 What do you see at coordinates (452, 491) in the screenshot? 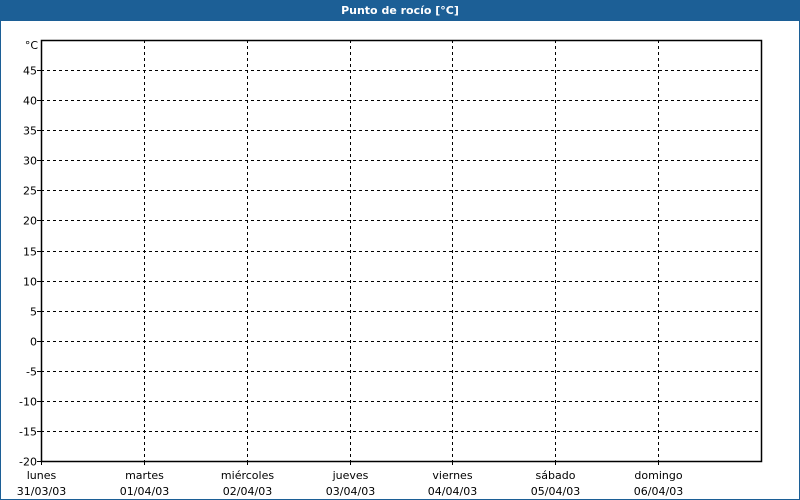
I see `x-tick-date: 04/04/03` at bounding box center [452, 491].